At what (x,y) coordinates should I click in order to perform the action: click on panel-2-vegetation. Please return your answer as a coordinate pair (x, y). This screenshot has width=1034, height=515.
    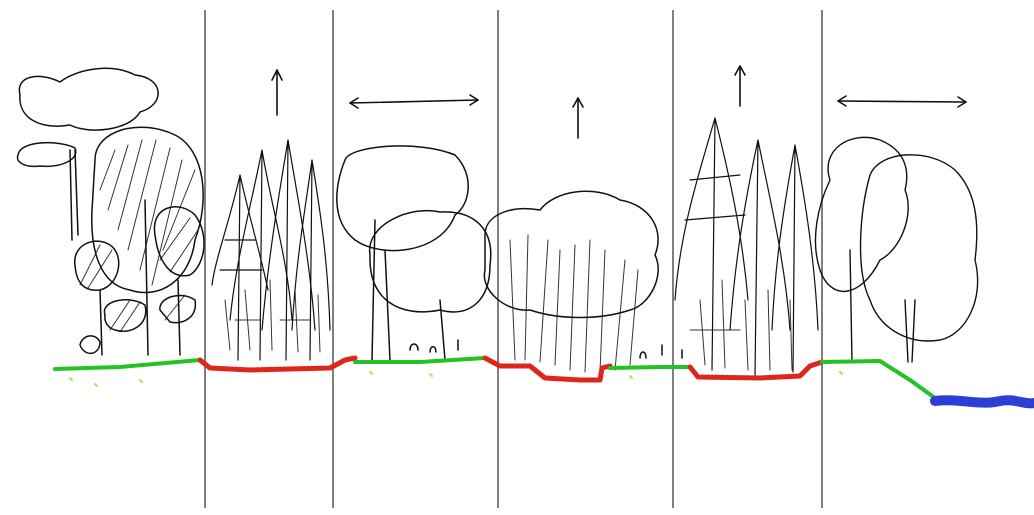
    Looking at the image, I should click on (271, 250).